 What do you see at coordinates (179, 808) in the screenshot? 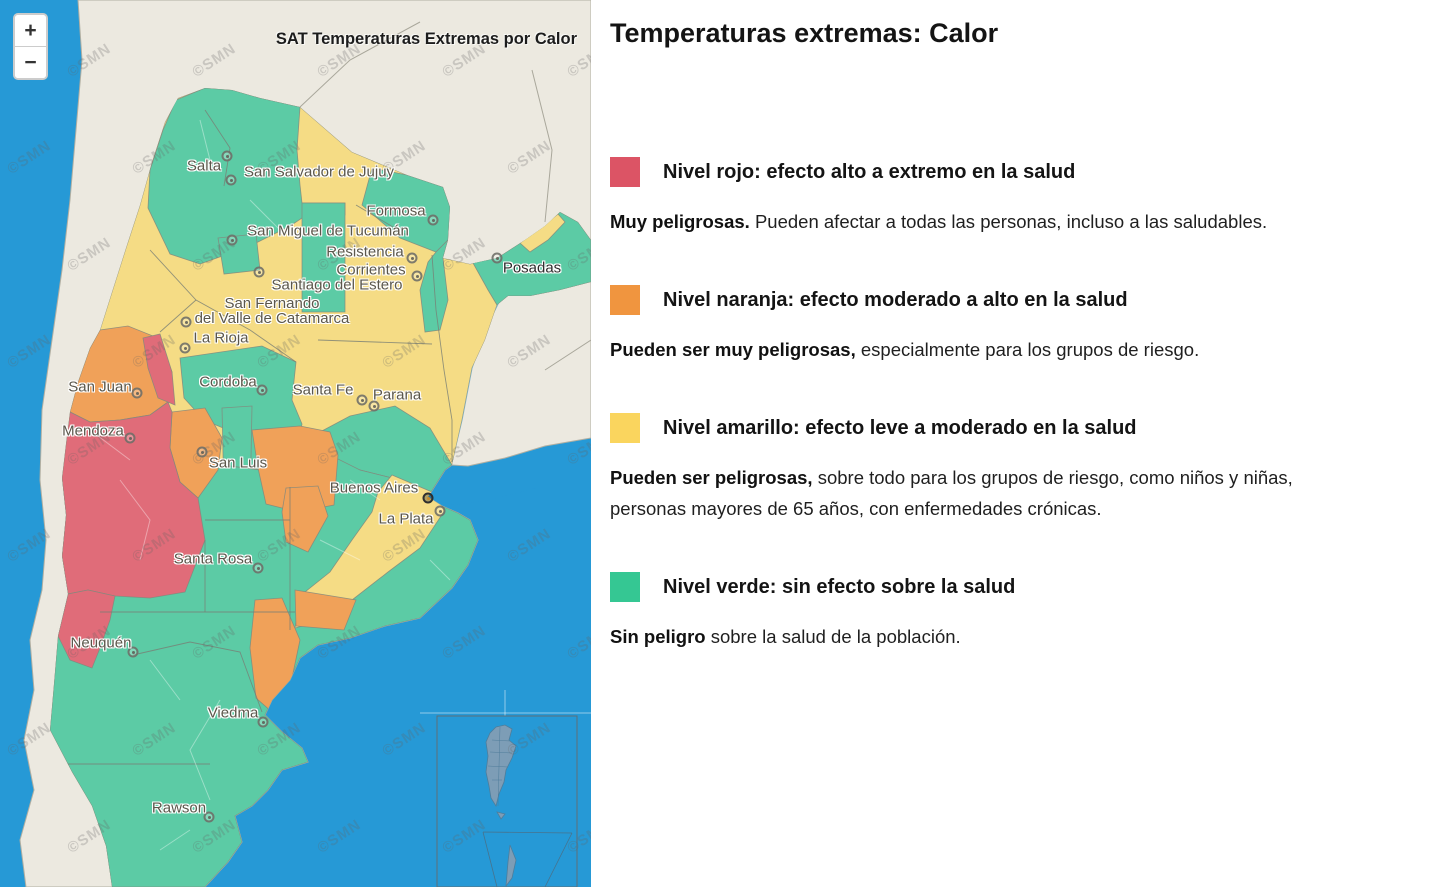
I see `city-label: Rawson` at bounding box center [179, 808].